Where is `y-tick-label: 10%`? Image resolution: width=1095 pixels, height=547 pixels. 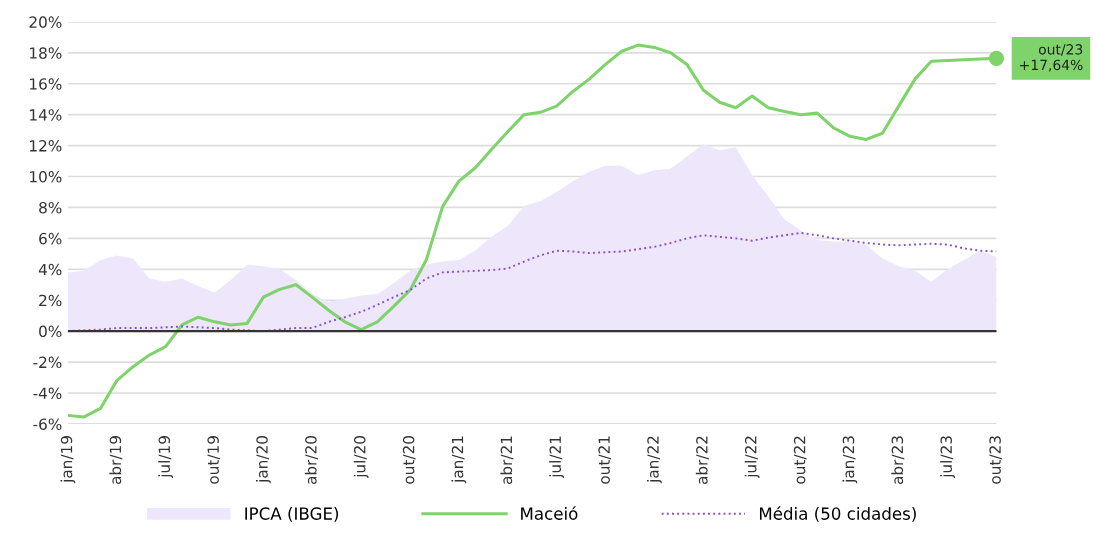 y-tick-label: 10% is located at coordinates (46, 176).